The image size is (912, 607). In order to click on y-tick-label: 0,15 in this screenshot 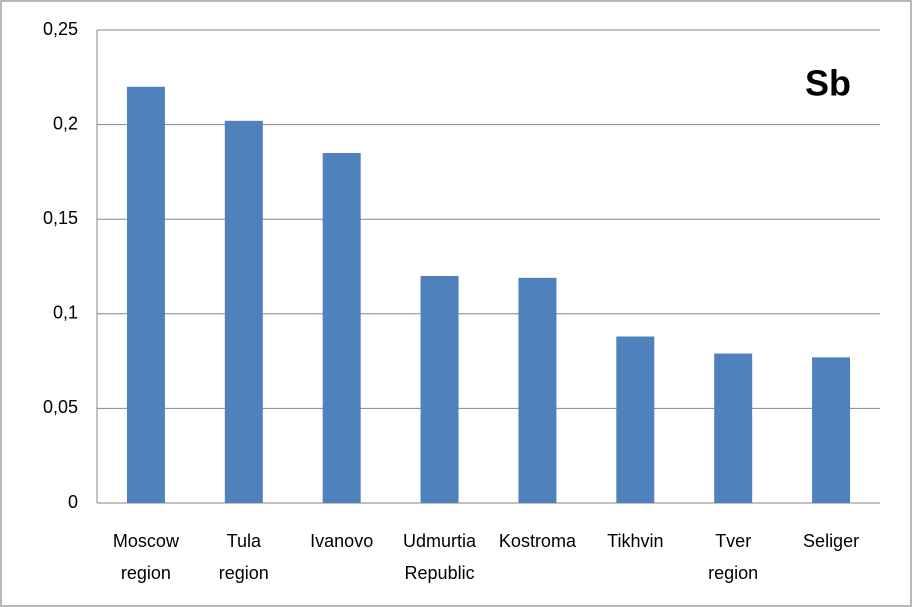, I will do `click(60, 218)`.